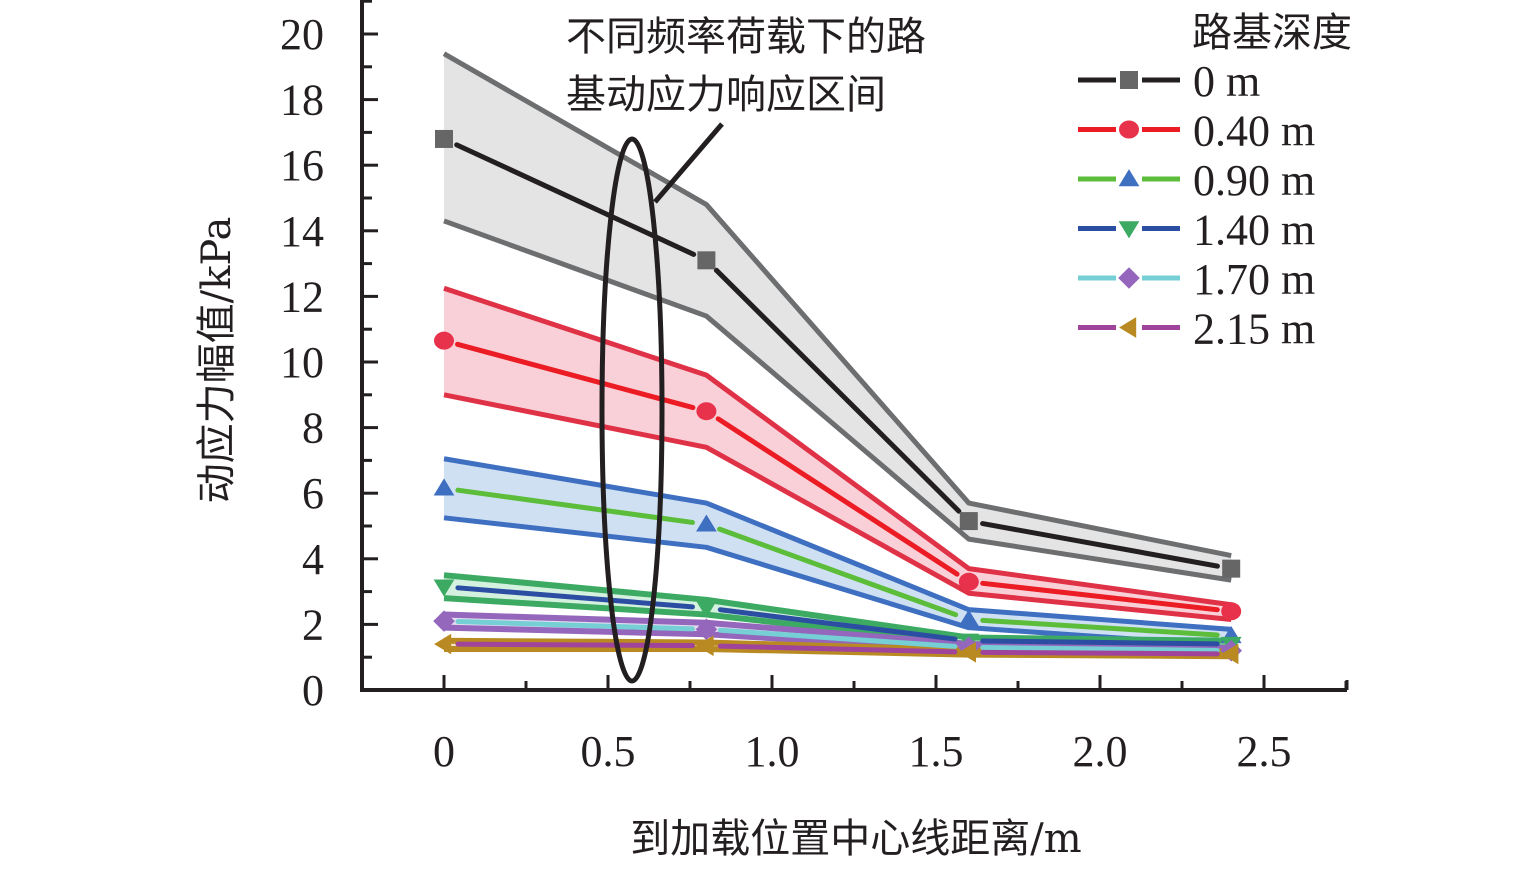 The image size is (1535, 869). Describe the element at coordinates (313, 428) in the screenshot. I see `y-tick-label: 8` at that location.